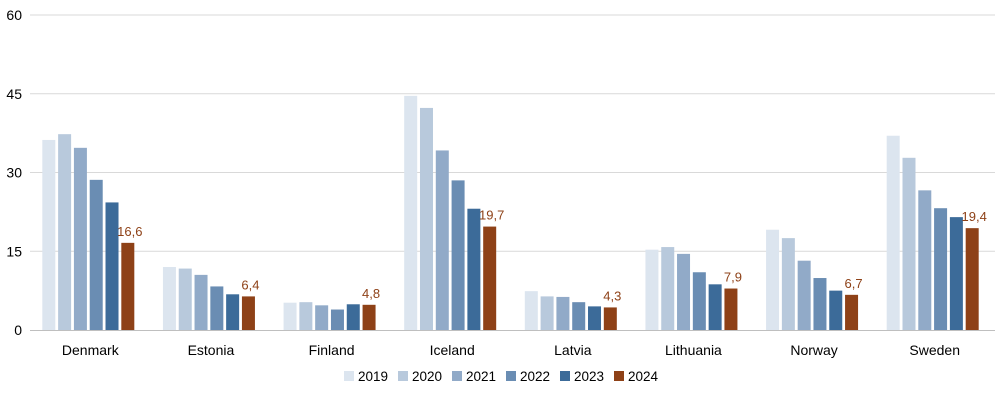 The width and height of the screenshot is (1000, 400). What do you see at coordinates (14, 15) in the screenshot?
I see `y-tick-label: 60` at bounding box center [14, 15].